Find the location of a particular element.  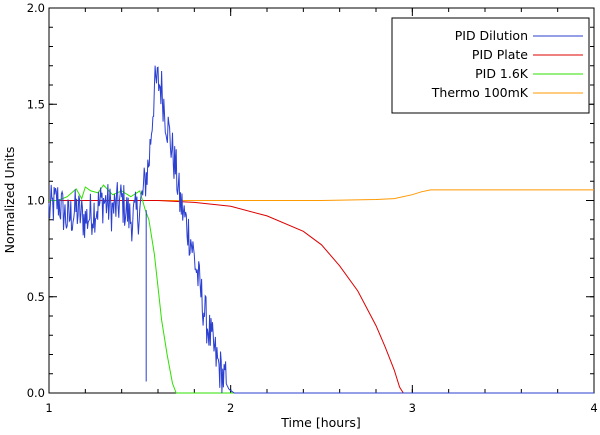

x-tick-label: 3 is located at coordinates (412, 408).